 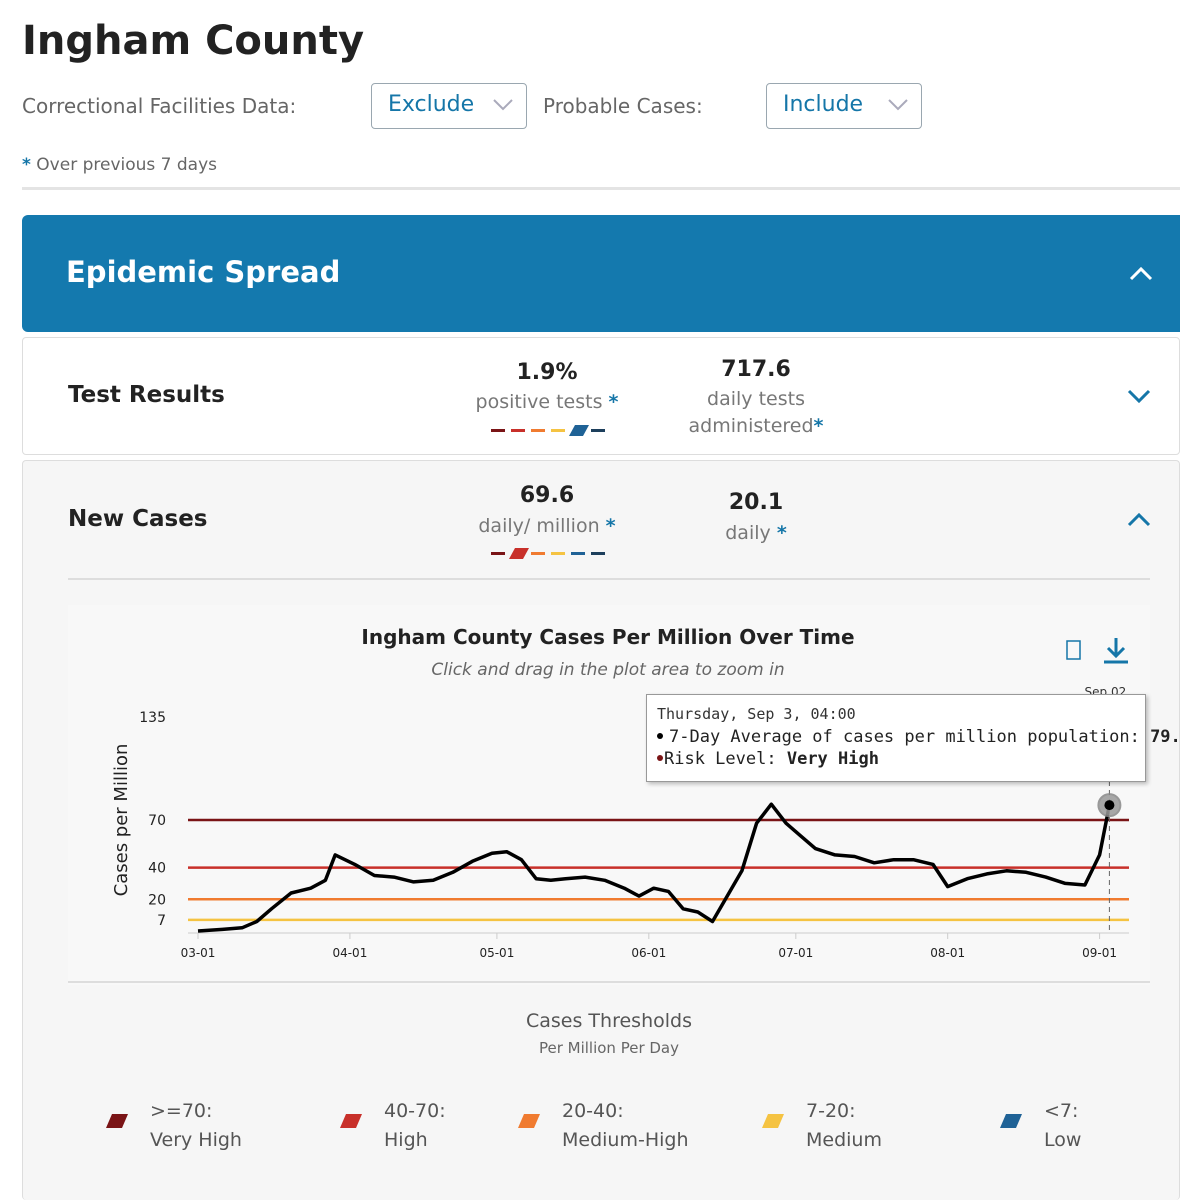 I want to click on legend-range: 7-20:, so click(x=831, y=1111).